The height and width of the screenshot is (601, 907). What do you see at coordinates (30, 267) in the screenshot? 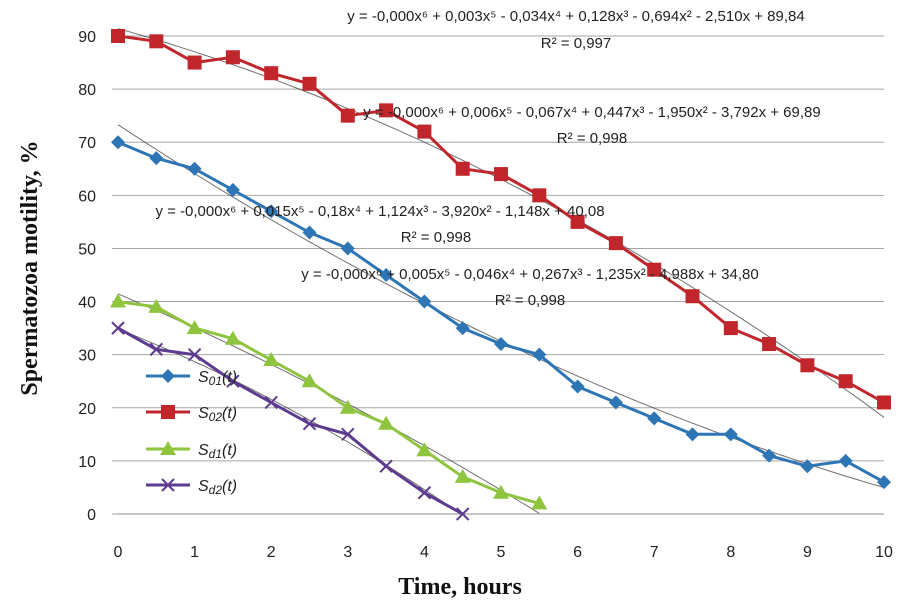
I see `y-axis-title: Spermatozoa motility, %` at bounding box center [30, 267].